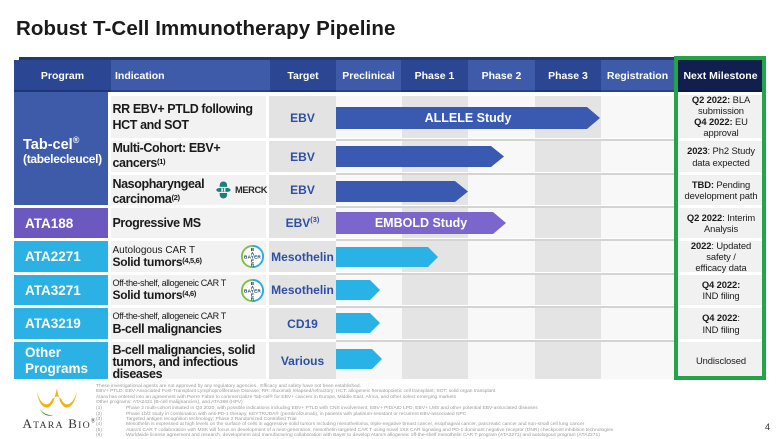  What do you see at coordinates (60, 423) in the screenshot?
I see `svg-text: ATARA BIO®` at bounding box center [60, 423].